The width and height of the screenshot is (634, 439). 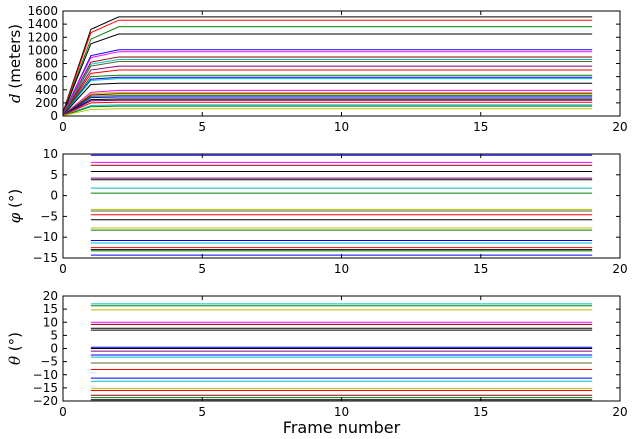 What do you see at coordinates (46, 77) in the screenshot?
I see `y-tick-label: 600` at bounding box center [46, 77].